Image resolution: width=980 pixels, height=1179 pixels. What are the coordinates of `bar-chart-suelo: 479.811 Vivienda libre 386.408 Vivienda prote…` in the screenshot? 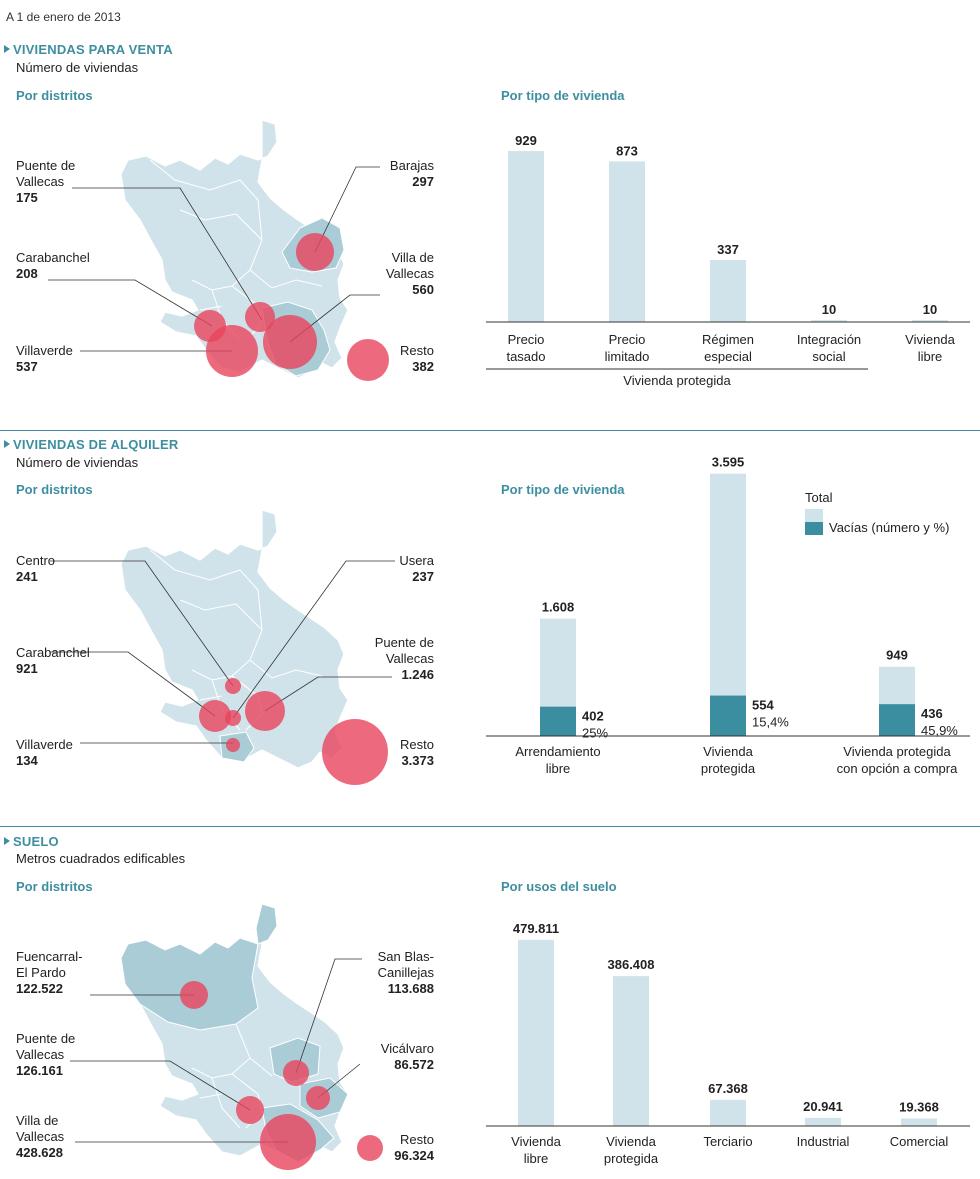 It's located at (728, 1043).